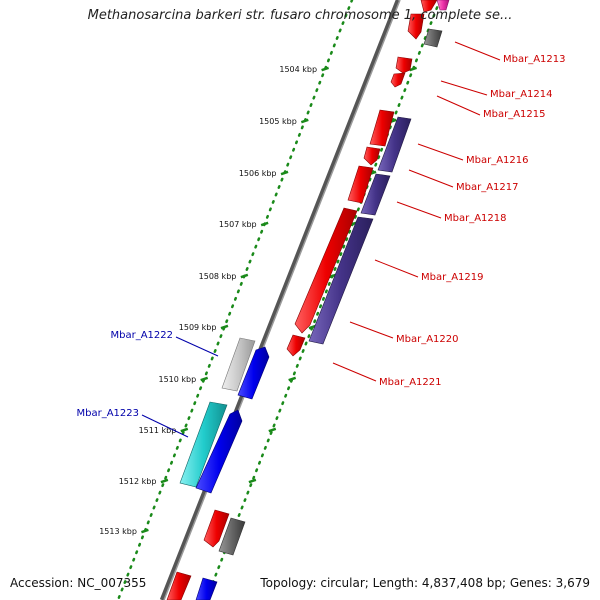 Image resolution: width=600 pixels, height=600 pixels. I want to click on kbp-tick-label: 1511 kbp, so click(158, 430).